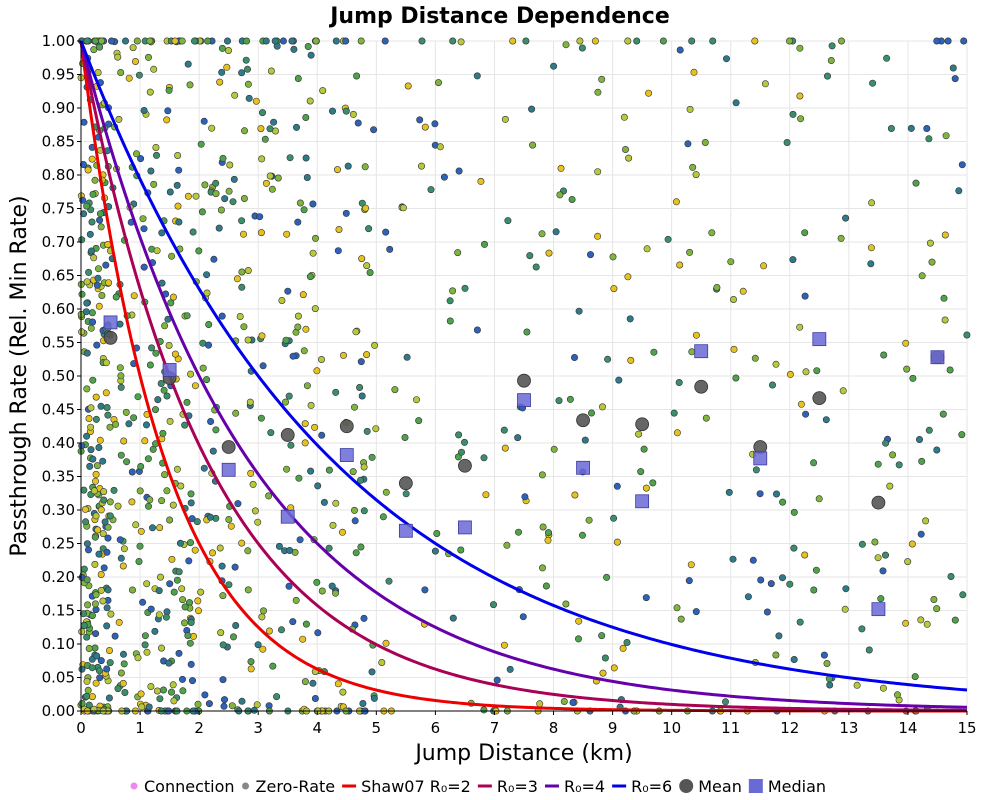  Describe the element at coordinates (58, 410) in the screenshot. I see `y-tick-label: 0.45` at that location.